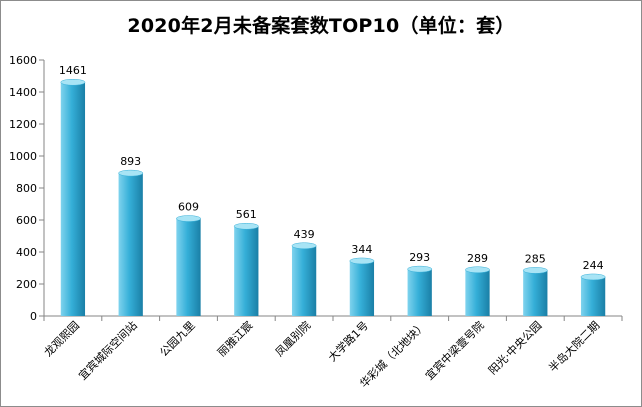 This screenshot has height=407, width=642. What do you see at coordinates (419, 257) in the screenshot?
I see `data-label: 293` at bounding box center [419, 257].